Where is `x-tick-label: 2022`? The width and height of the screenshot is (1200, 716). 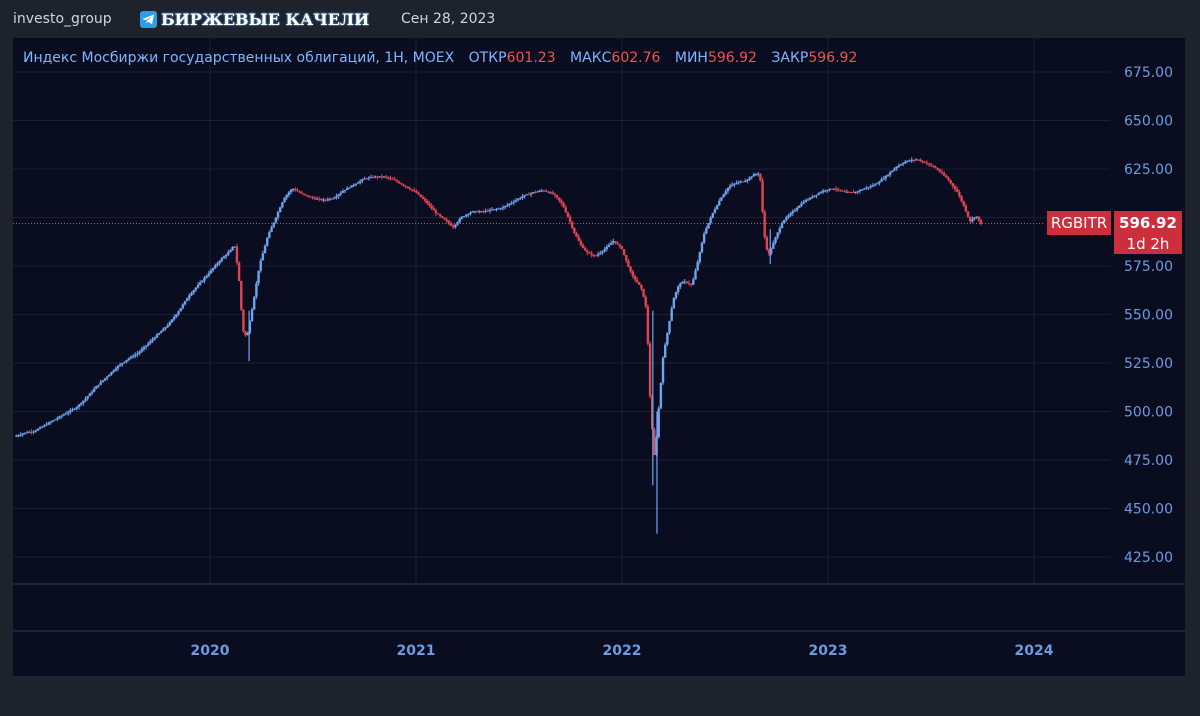 x-tick-label: 2022 is located at coordinates (622, 651).